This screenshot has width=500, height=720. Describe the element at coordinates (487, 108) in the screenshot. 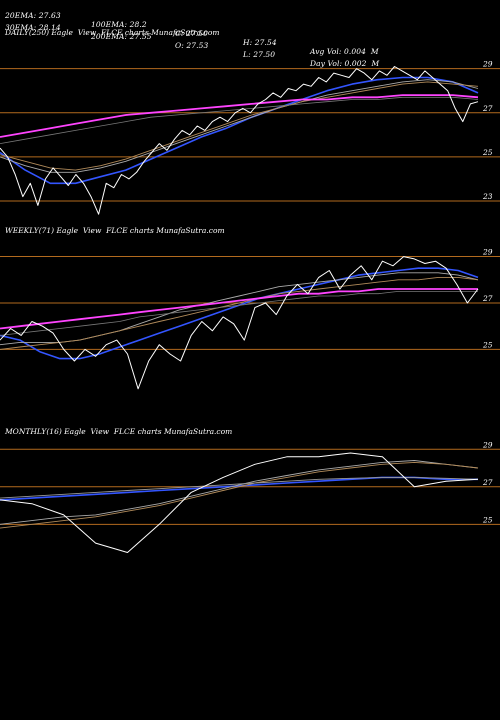

I see `daily-y-tick-label: 27` at that location.